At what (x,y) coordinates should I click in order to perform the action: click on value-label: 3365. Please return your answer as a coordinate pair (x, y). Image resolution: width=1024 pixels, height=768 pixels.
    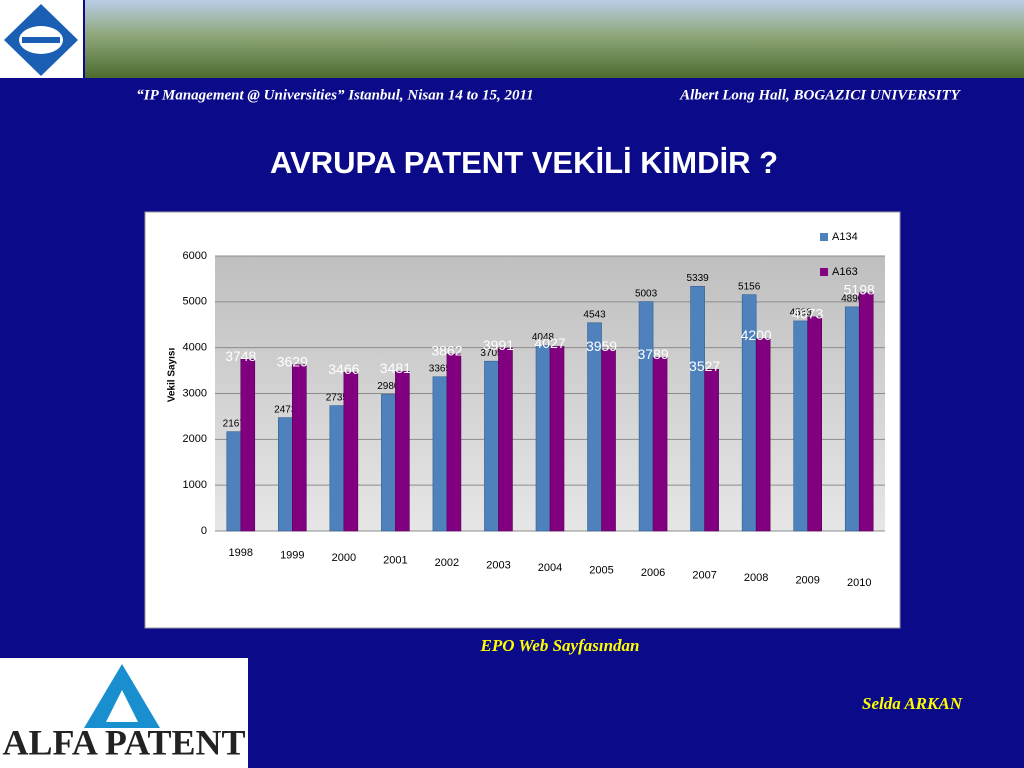
    Looking at the image, I should click on (440, 368).